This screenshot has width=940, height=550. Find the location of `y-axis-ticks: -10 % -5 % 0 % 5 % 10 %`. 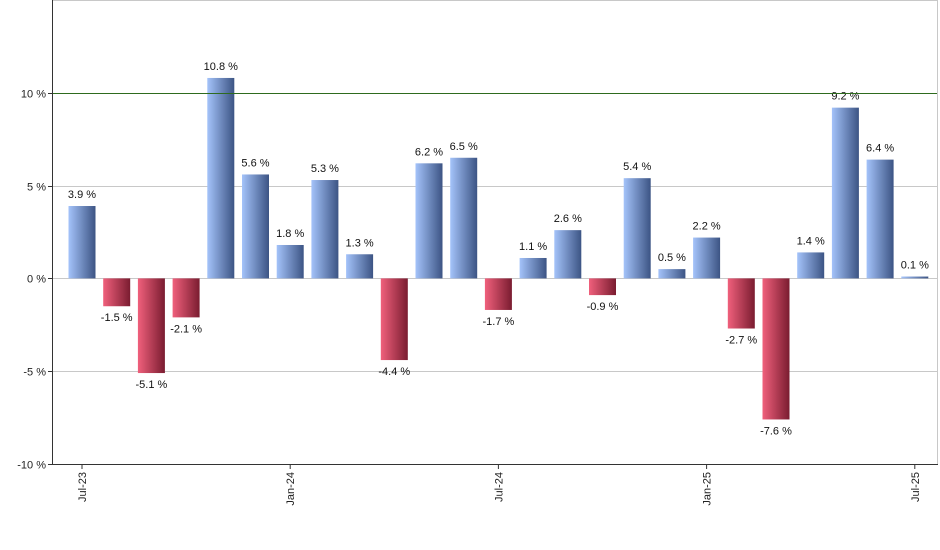

y-axis-ticks: -10 % -5 % 0 % 5 % 10 % is located at coordinates (34, 280).